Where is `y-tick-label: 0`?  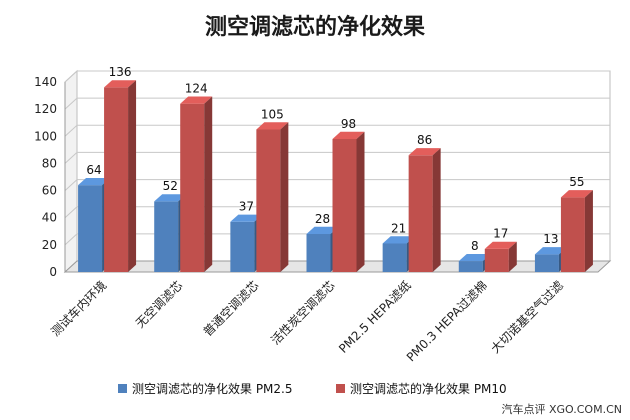
y-tick-label: 0 is located at coordinates (53, 272).